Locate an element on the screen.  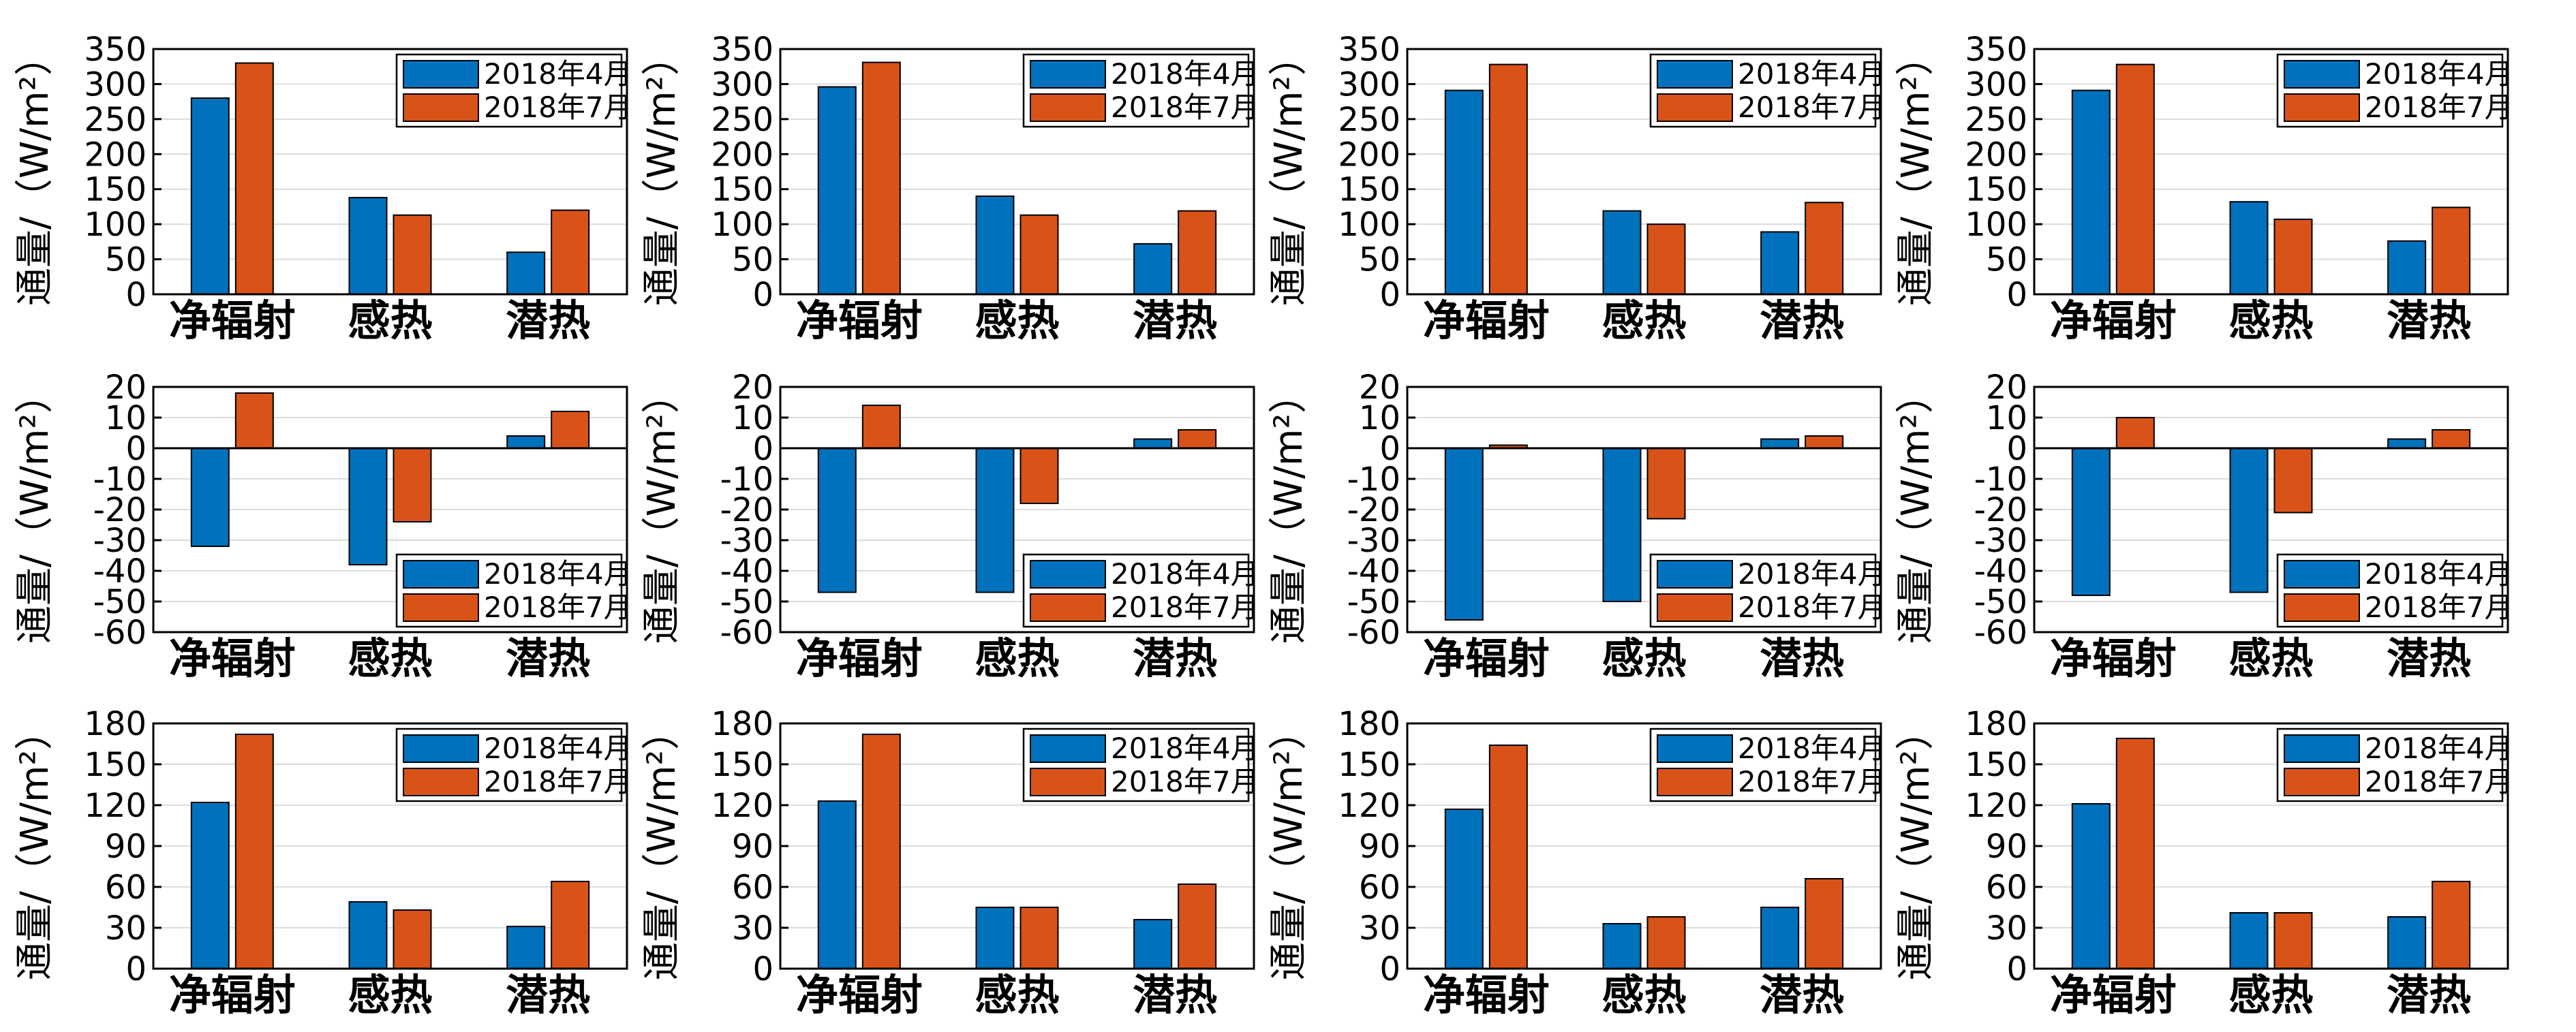
y-tick-label: 250 is located at coordinates (1369, 120).